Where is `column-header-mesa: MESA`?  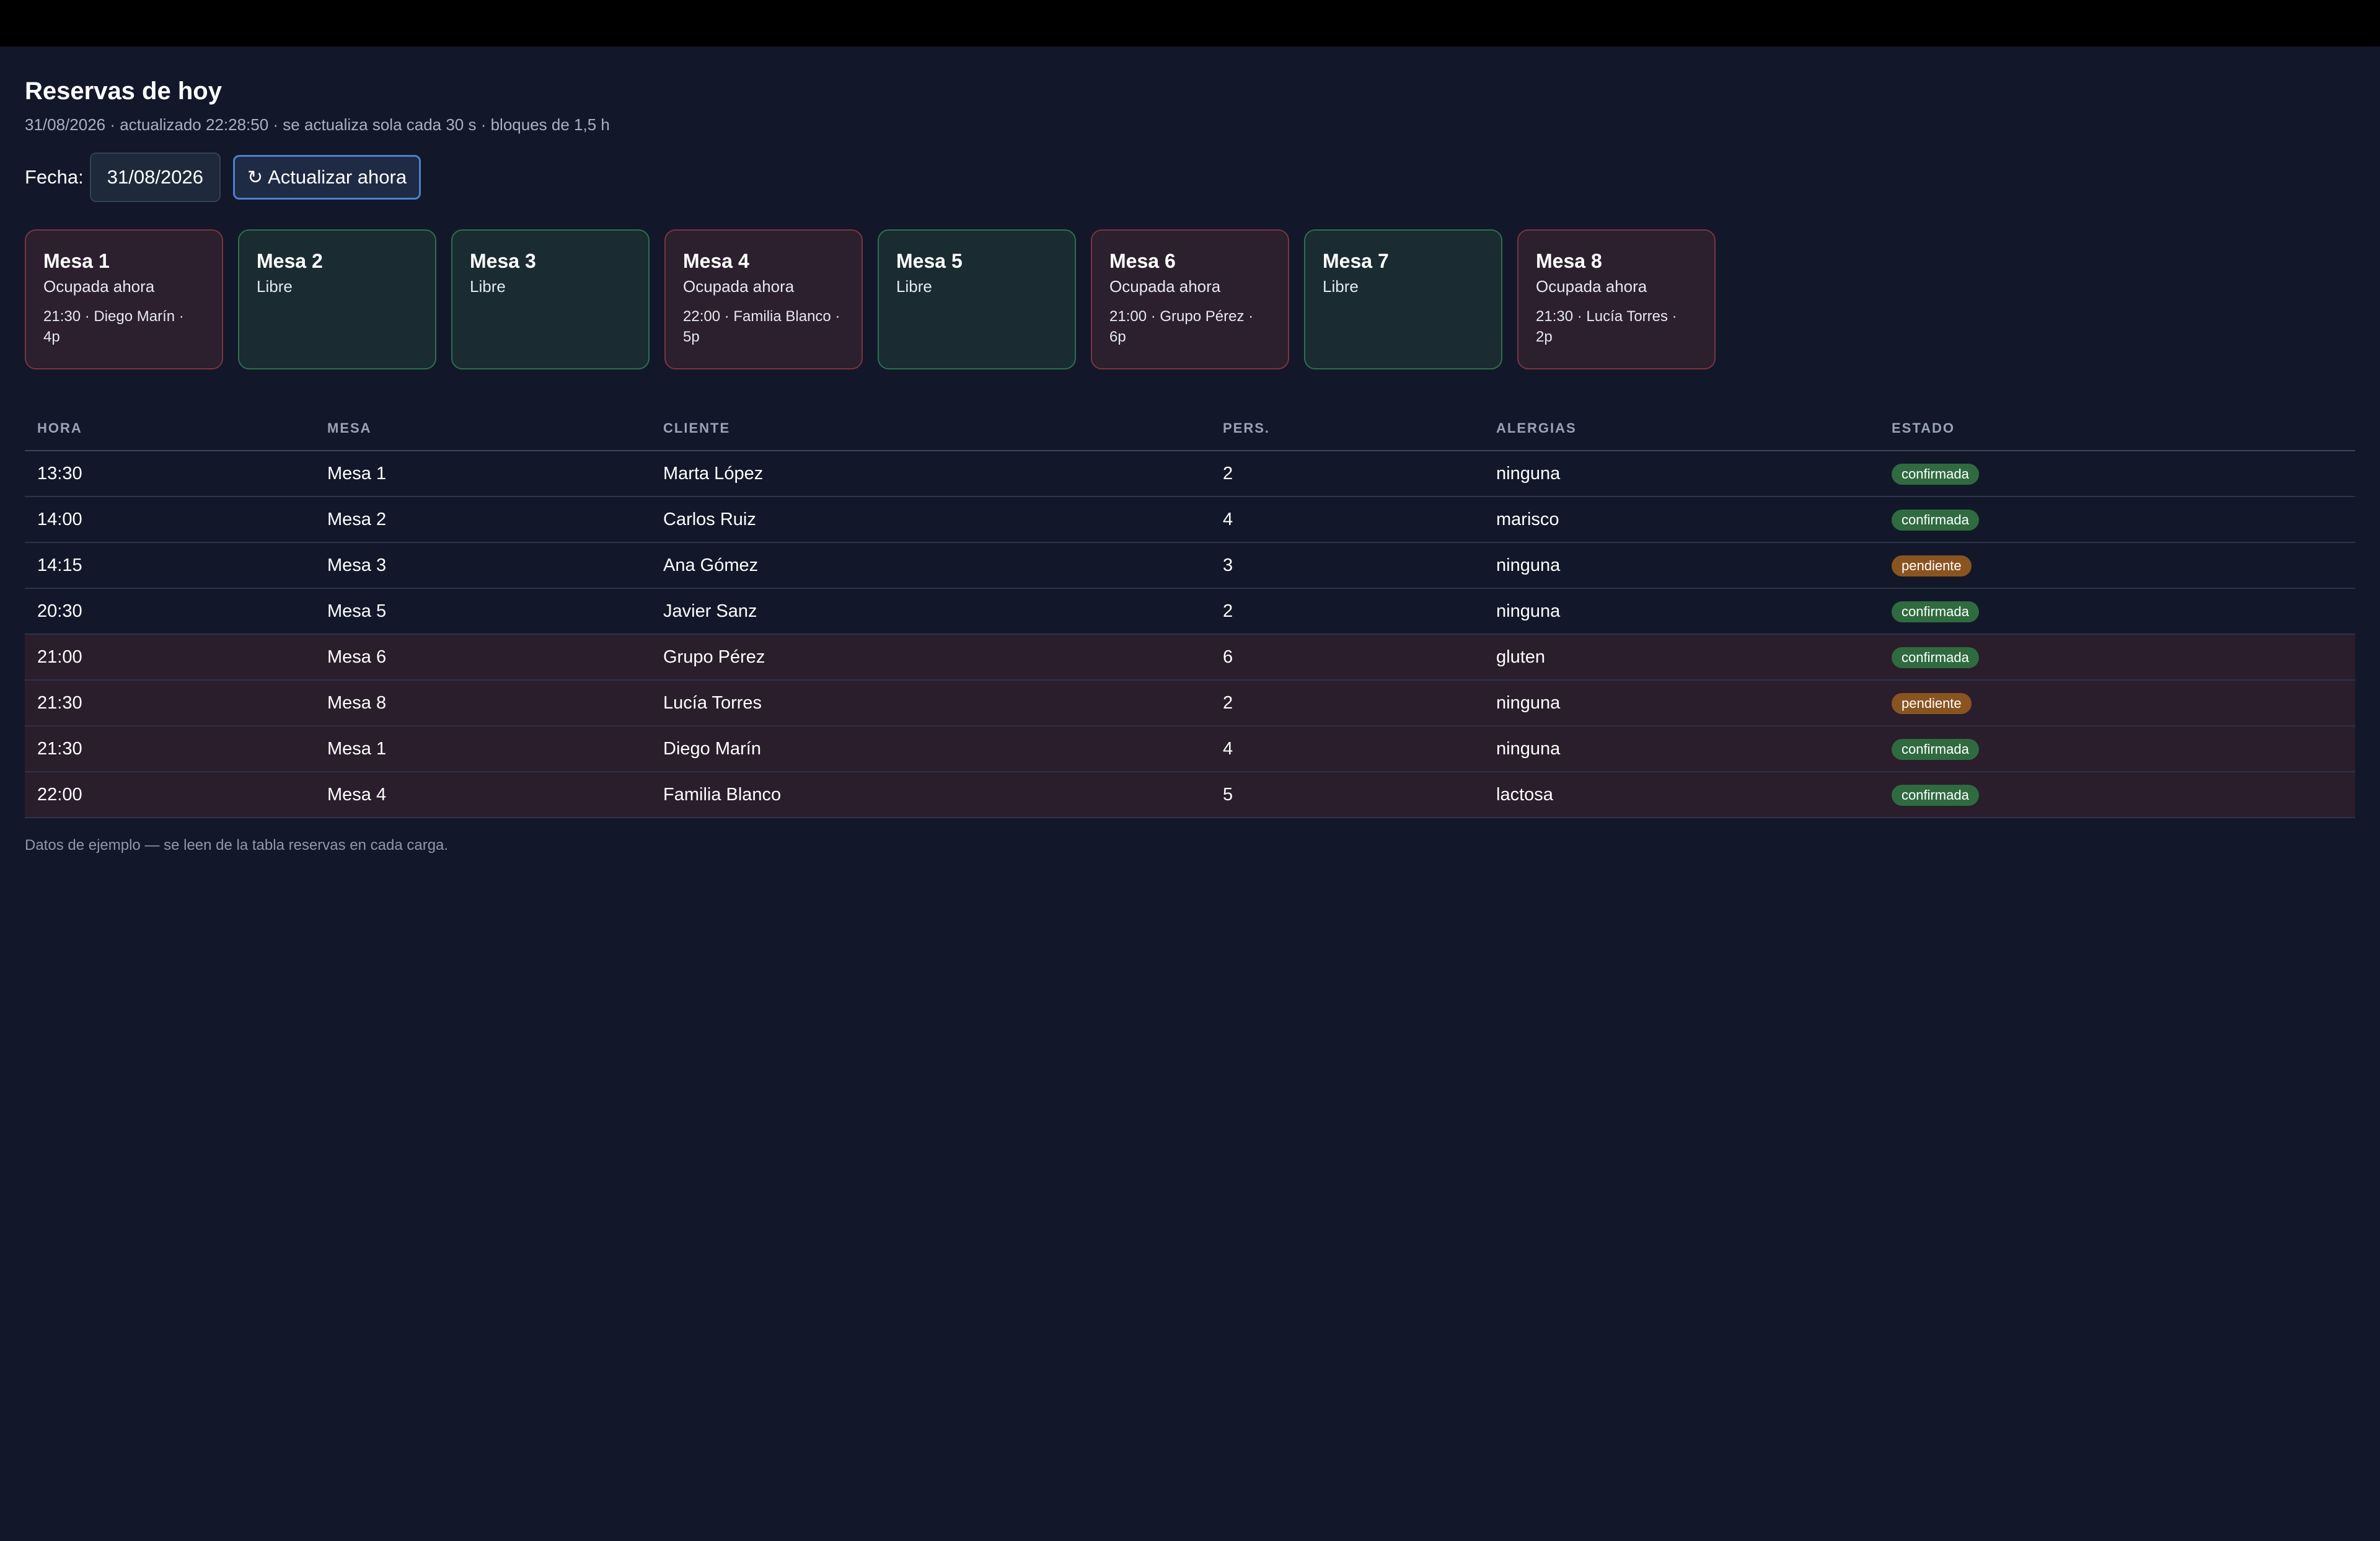
column-header-mesa: MESA is located at coordinates (483, 429).